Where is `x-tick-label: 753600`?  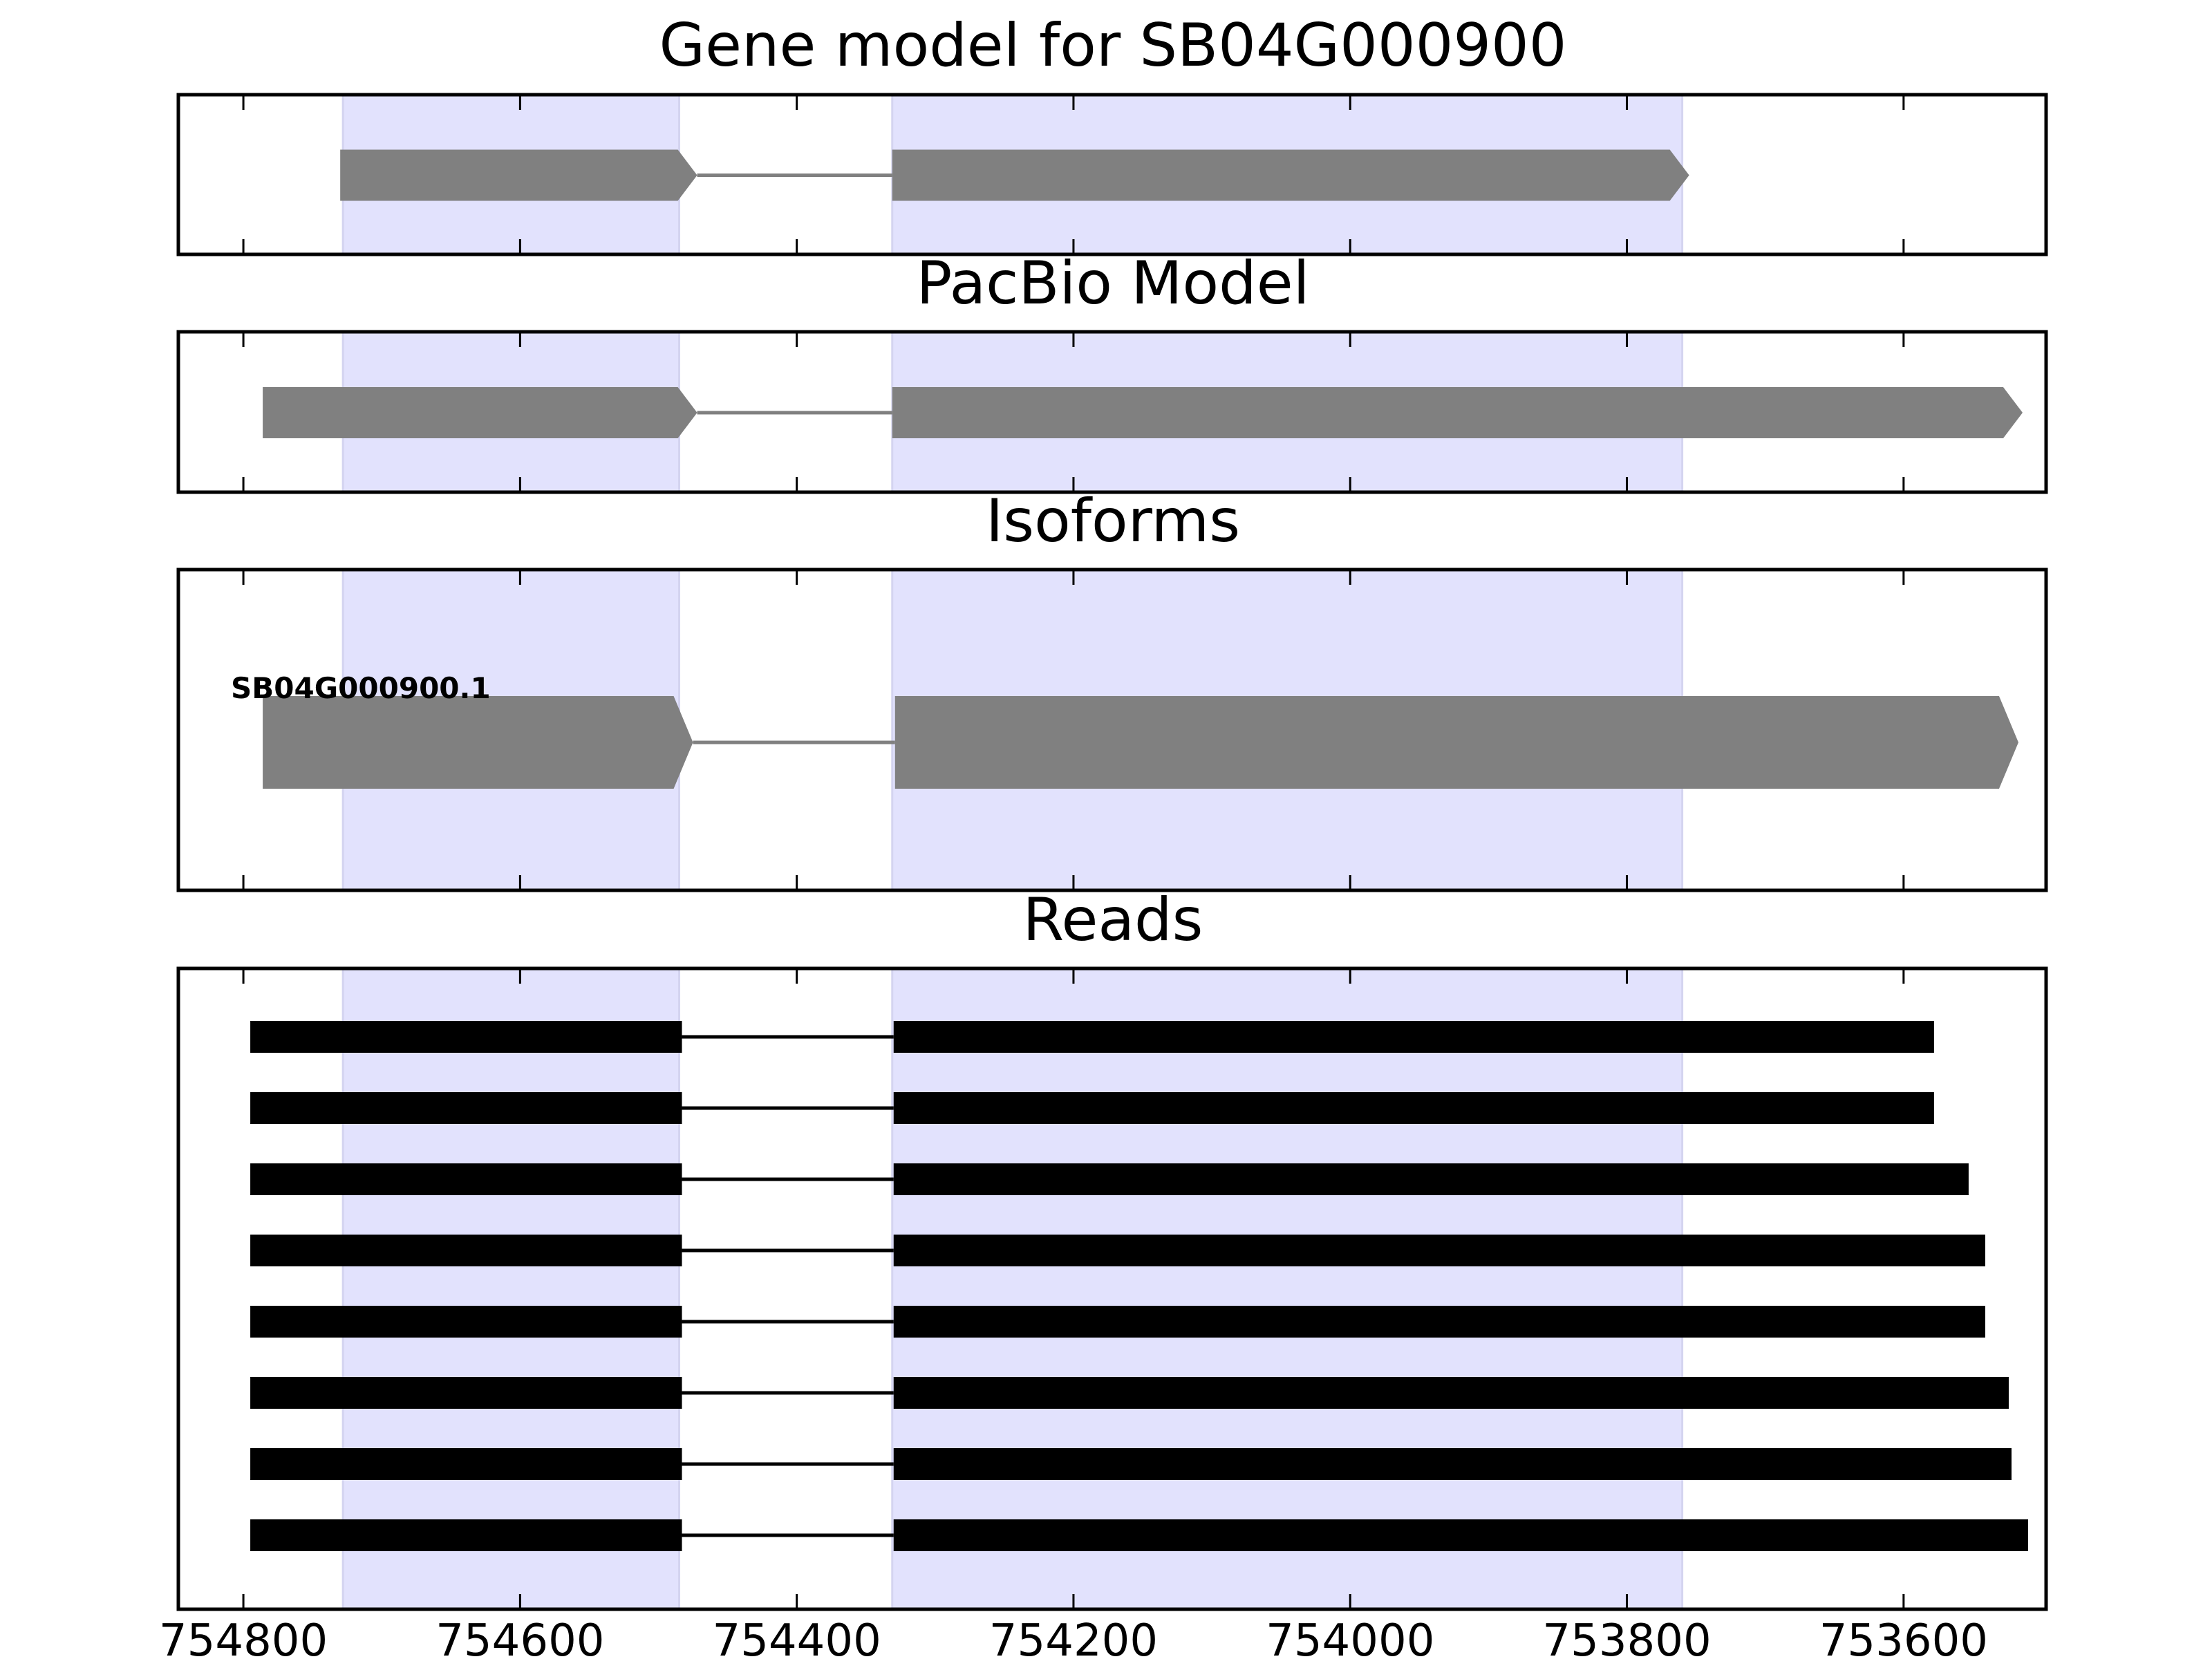
x-tick-label: 753600 is located at coordinates (1904, 1637).